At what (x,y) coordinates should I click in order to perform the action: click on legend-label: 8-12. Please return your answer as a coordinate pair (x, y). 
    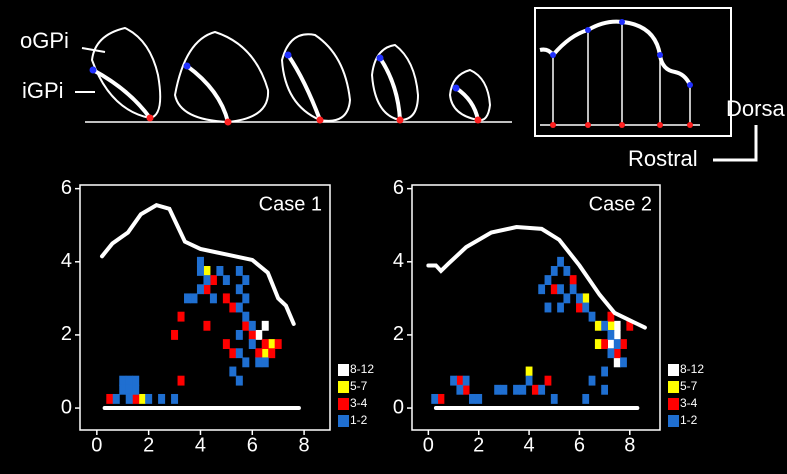
    Looking at the image, I should click on (362, 369).